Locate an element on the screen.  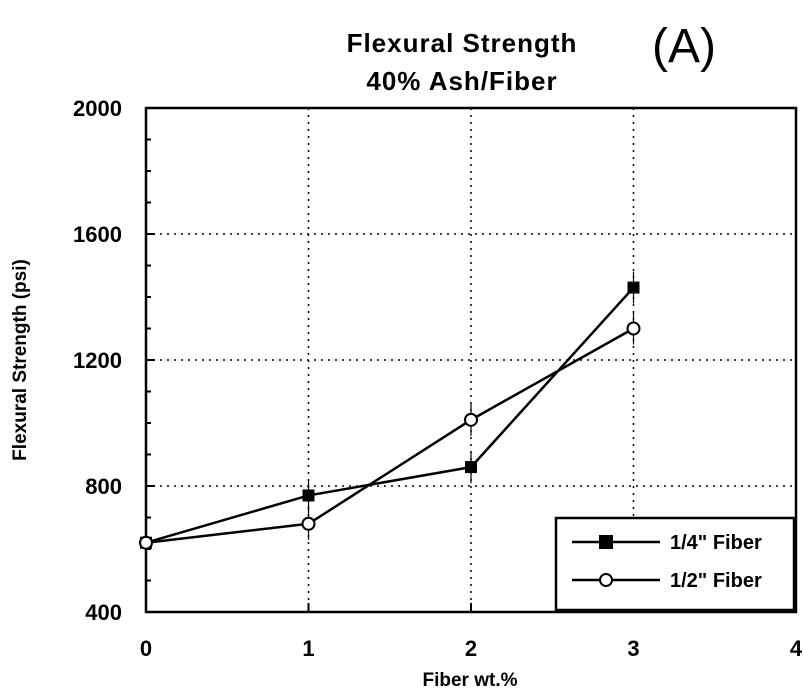
chart-subtitle: 40% Ash/Fiber is located at coordinates (461, 81).